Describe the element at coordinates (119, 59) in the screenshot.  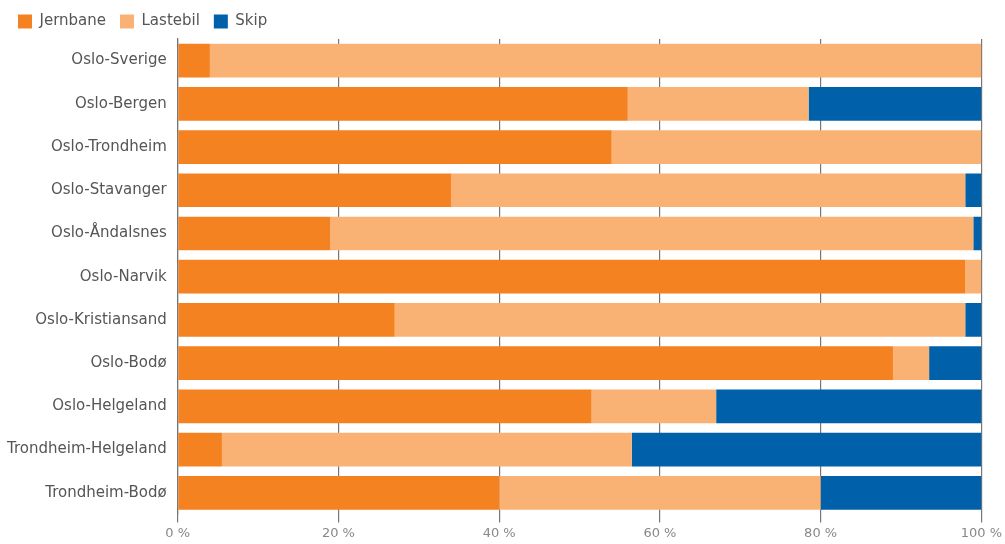
I see `y-tick-label: Oslo-Sverige` at that location.